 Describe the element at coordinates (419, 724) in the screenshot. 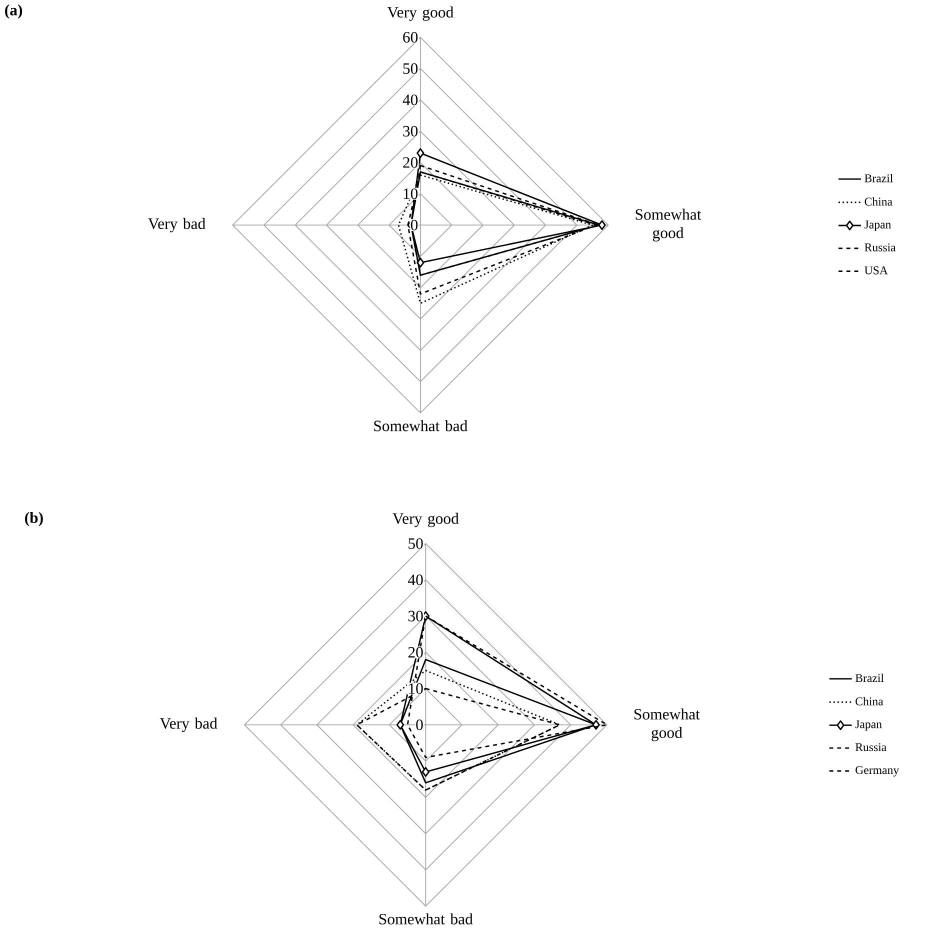

I see `y-tick-label: 0` at that location.